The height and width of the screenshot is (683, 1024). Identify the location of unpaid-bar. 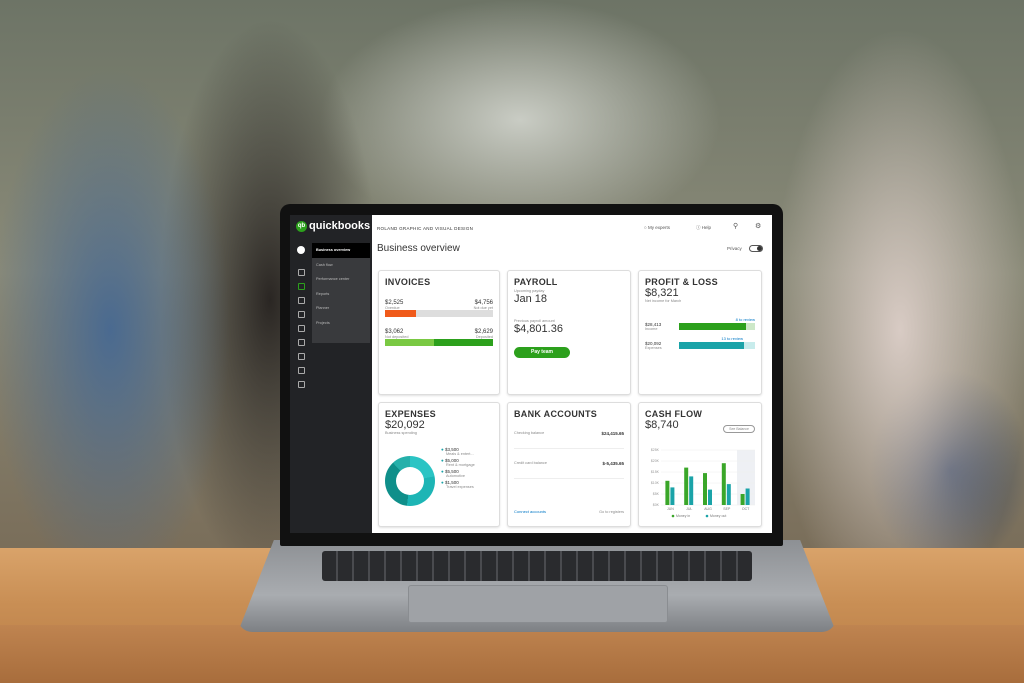
(439, 313).